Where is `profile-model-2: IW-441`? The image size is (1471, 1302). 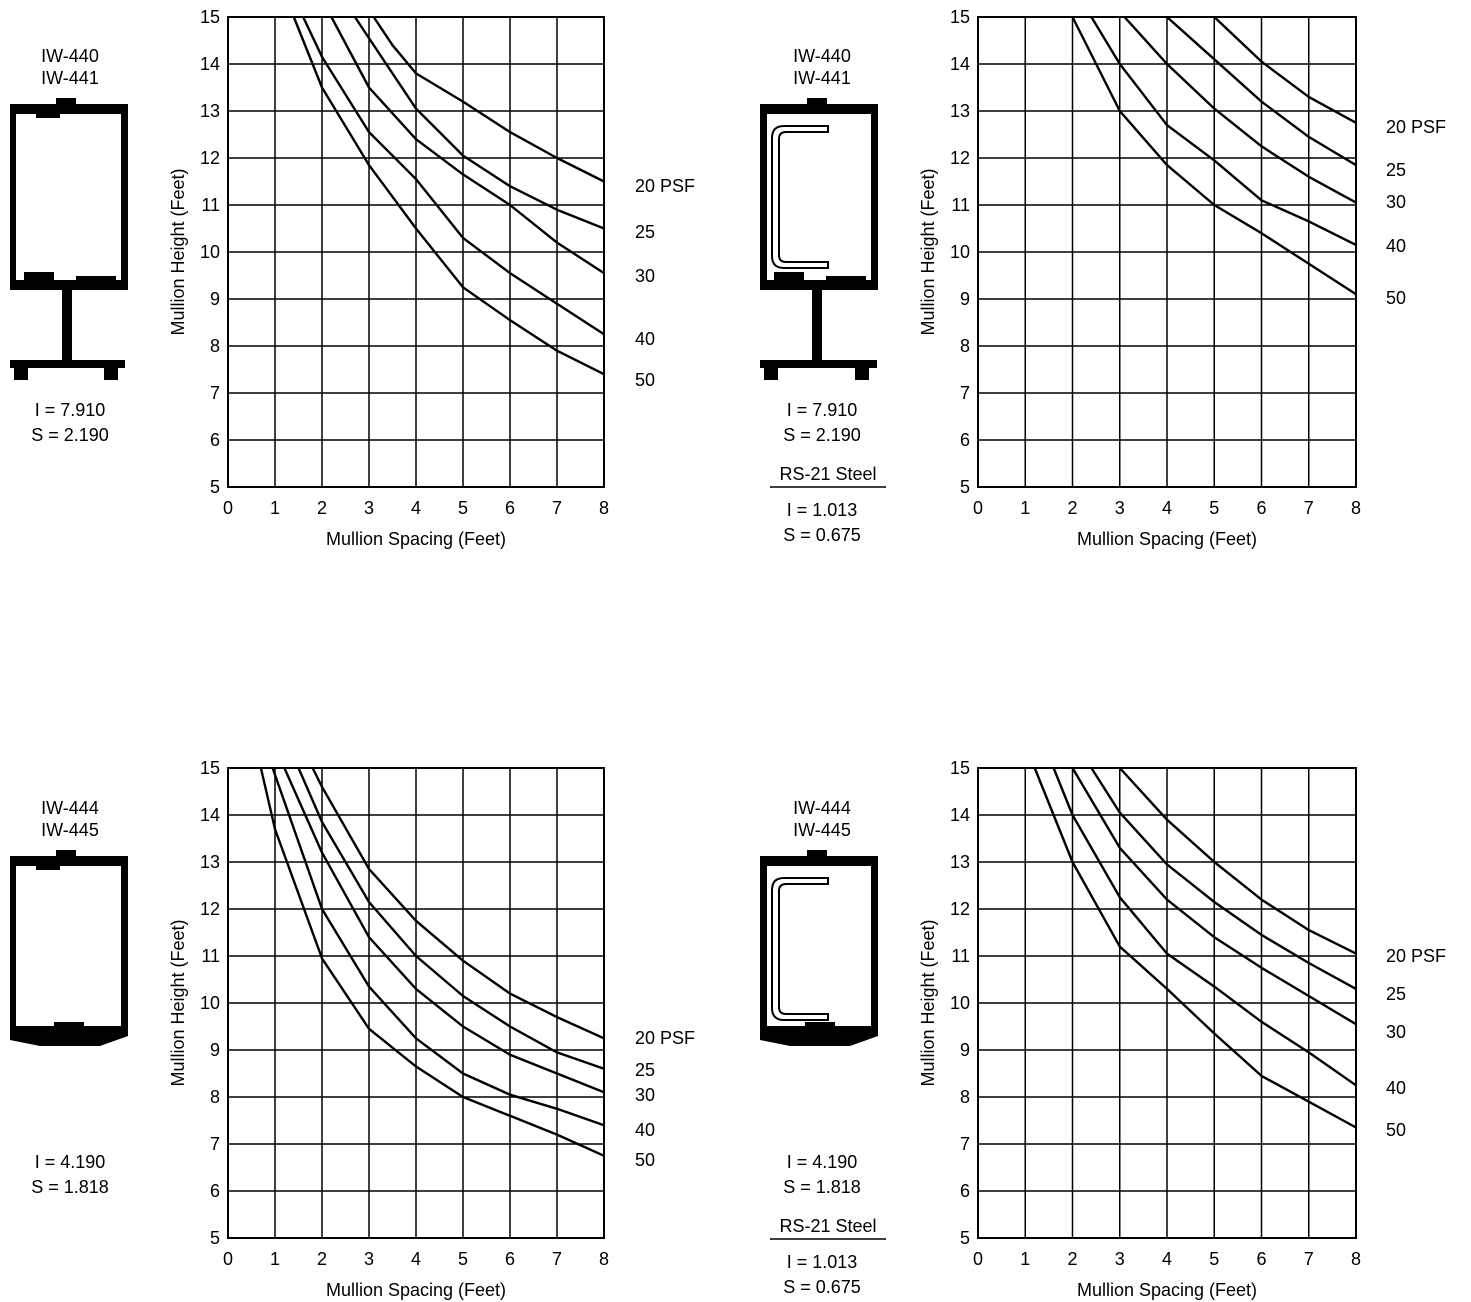 profile-model-2: IW-441 is located at coordinates (822, 78).